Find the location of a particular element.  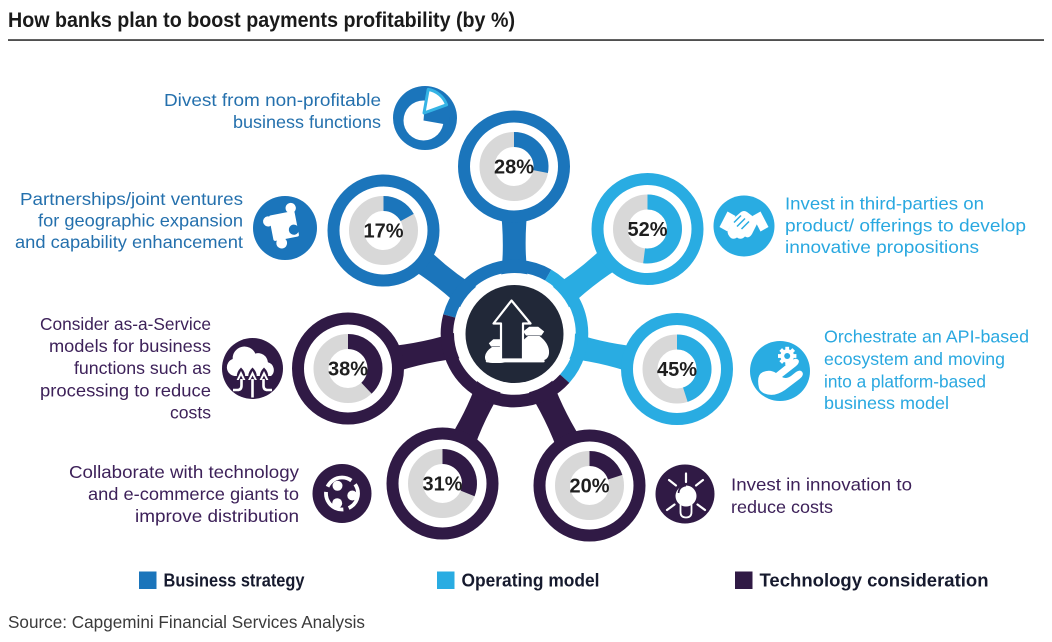

svg-text: business functions is located at coordinates (307, 122).